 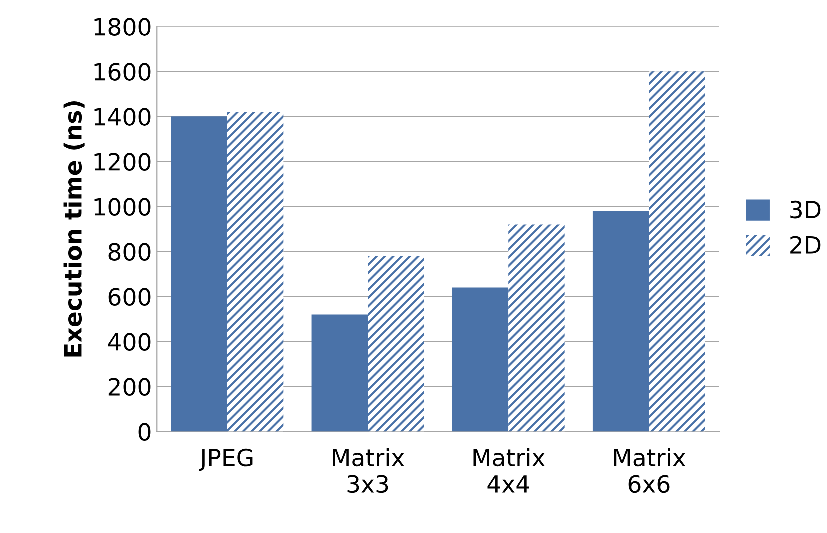 I want to click on y-tick-label: 1600, so click(x=122, y=72).